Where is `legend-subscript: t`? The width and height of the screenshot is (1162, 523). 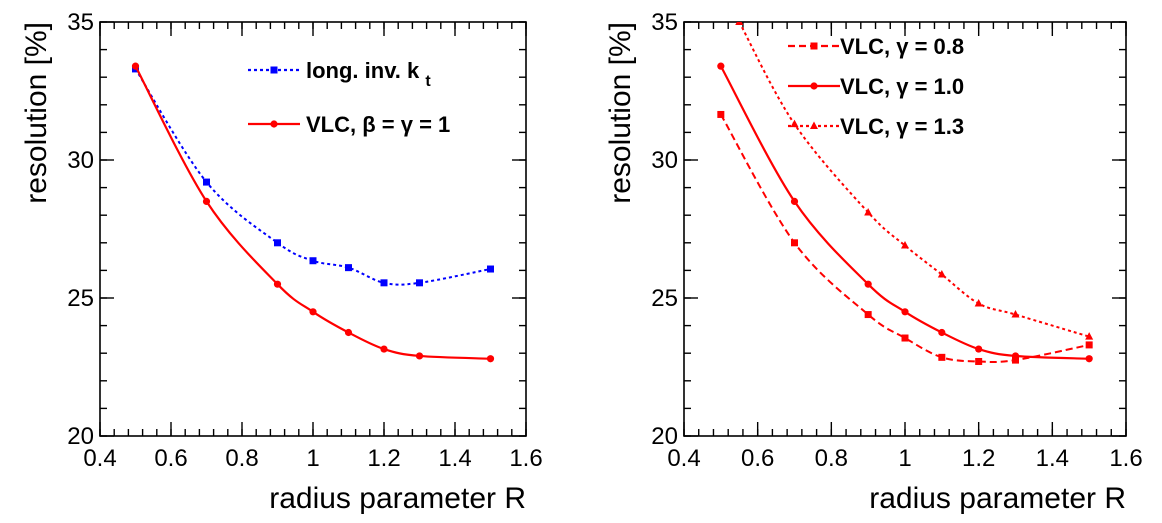 legend-subscript: t is located at coordinates (428, 81).